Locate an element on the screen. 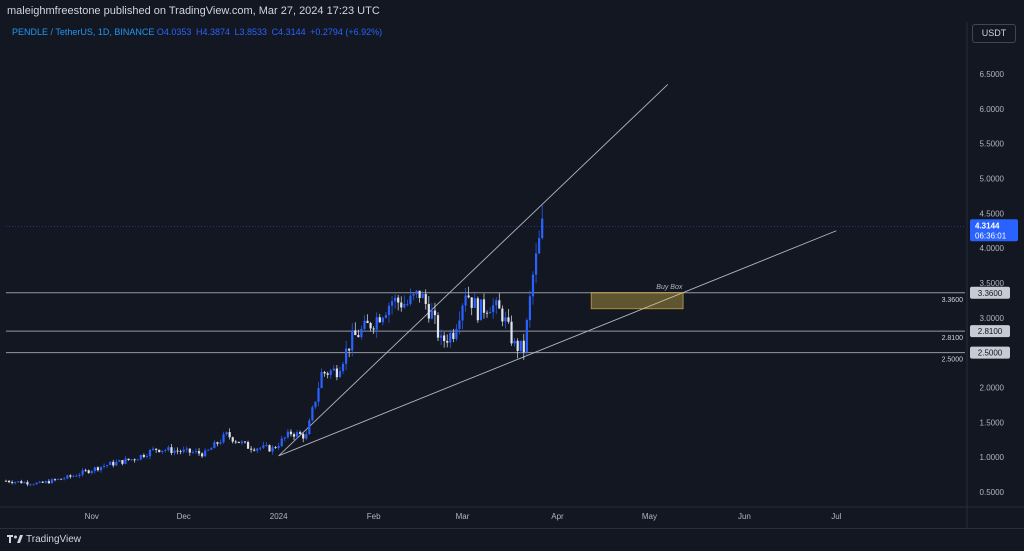  level-label: 2.5000 is located at coordinates (953, 360).